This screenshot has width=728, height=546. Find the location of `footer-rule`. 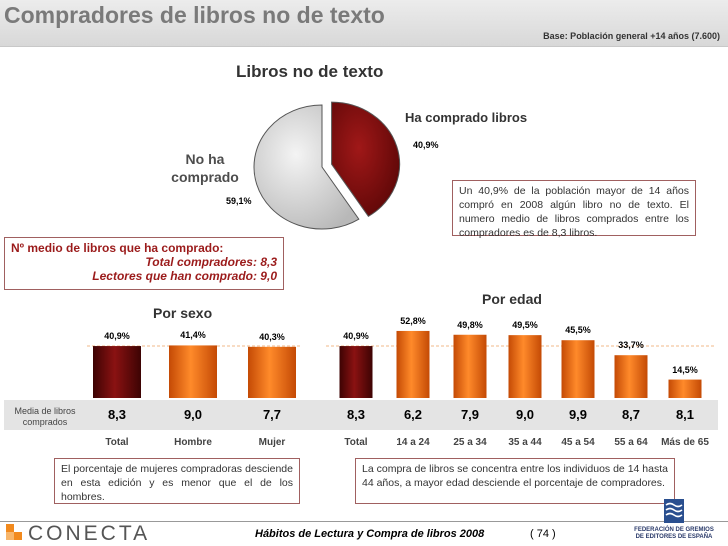

footer-rule is located at coordinates (364, 521).